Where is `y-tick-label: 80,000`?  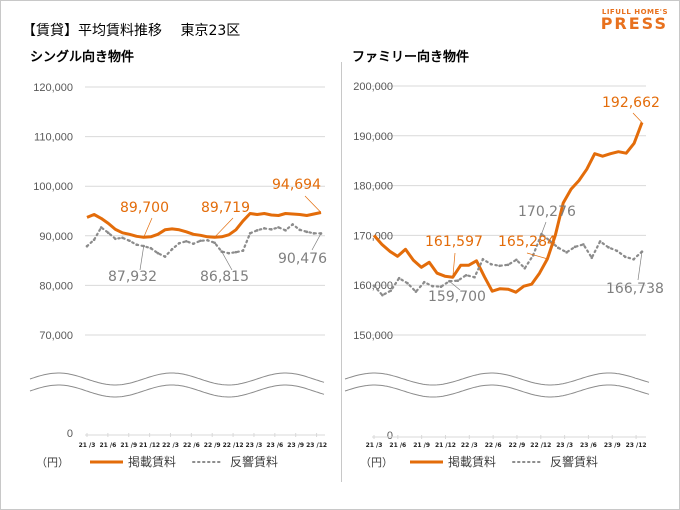 y-tick-label: 80,000 is located at coordinates (56, 286).